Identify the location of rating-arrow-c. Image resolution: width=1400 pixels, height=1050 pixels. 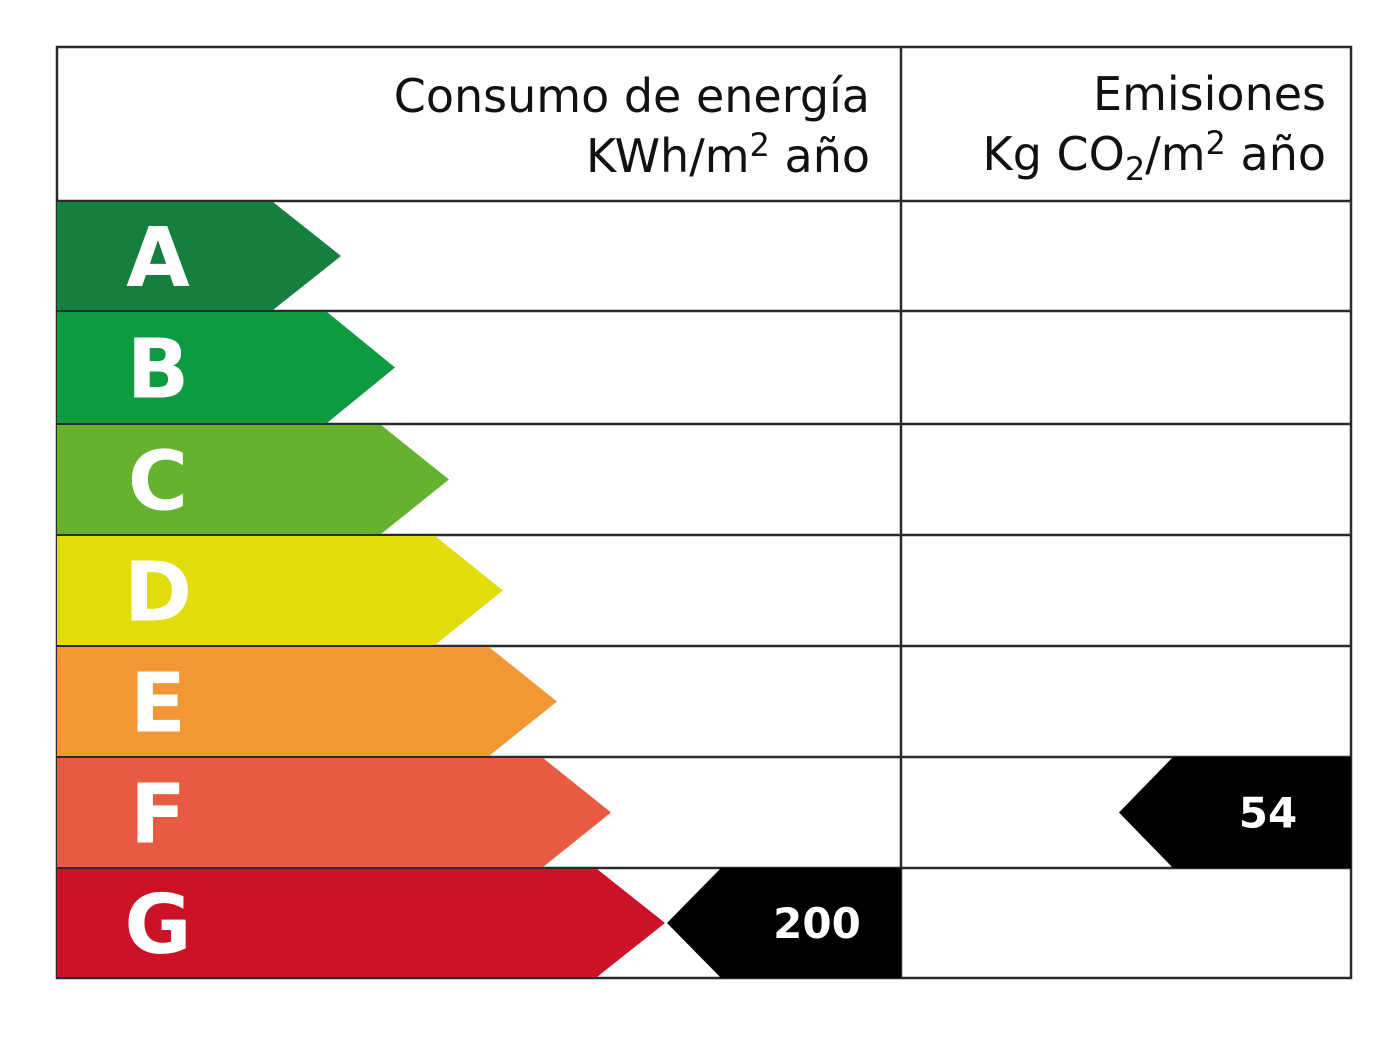
(253, 479).